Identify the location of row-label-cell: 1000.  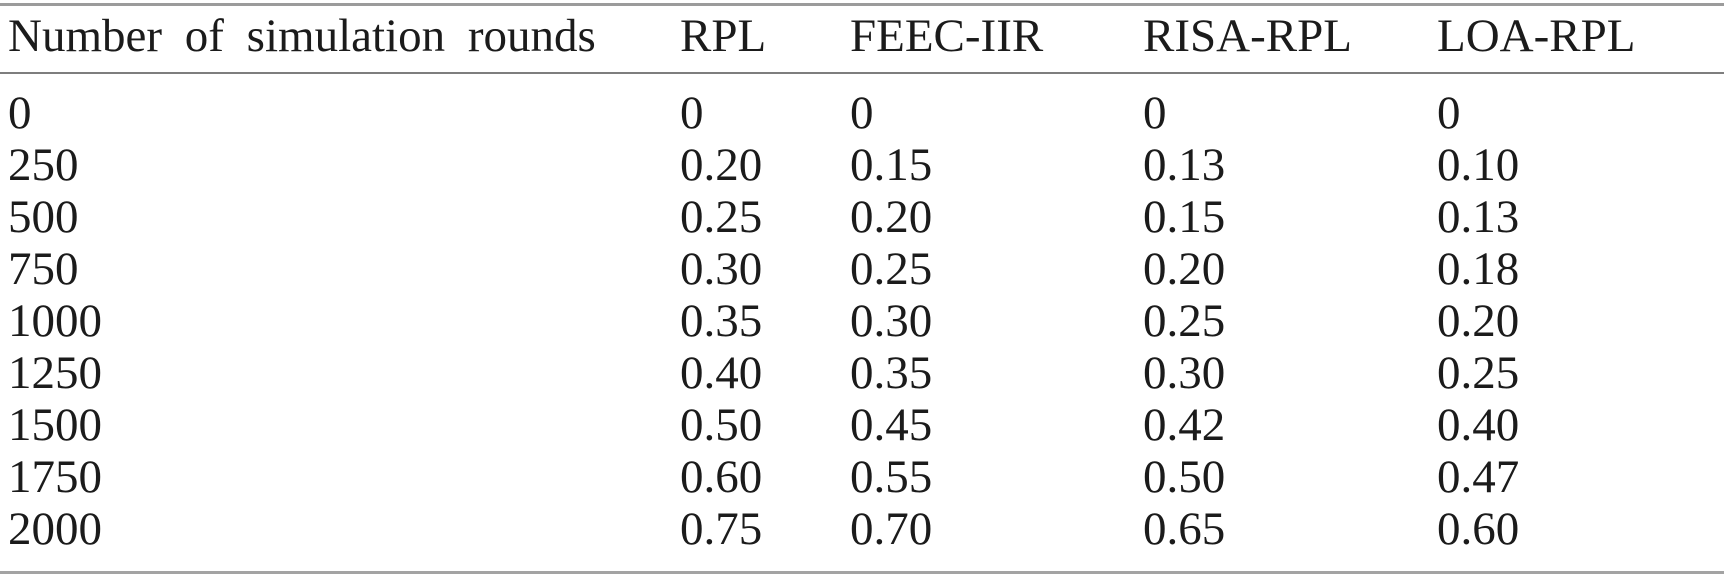
(55, 321).